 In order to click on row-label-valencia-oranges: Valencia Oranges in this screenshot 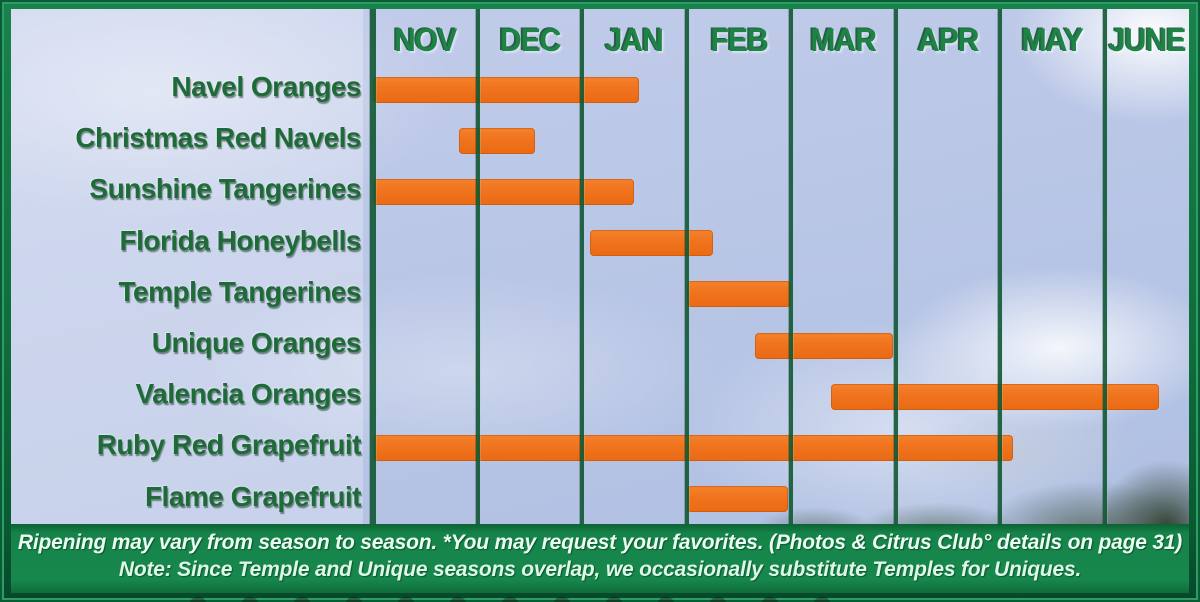, I will do `click(248, 394)`.